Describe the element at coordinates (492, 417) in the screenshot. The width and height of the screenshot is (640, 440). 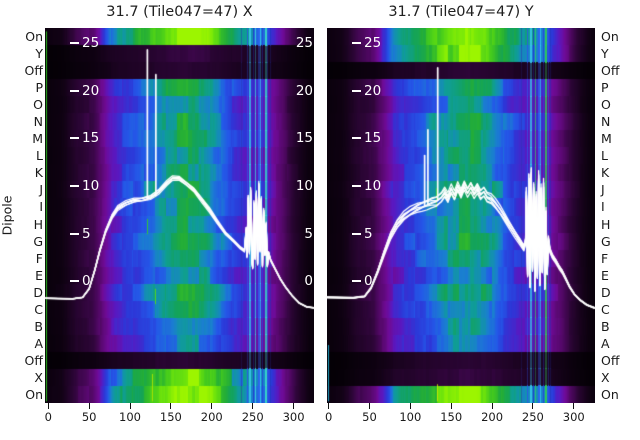
I see `x-tick-label-Y-200: 200` at that location.